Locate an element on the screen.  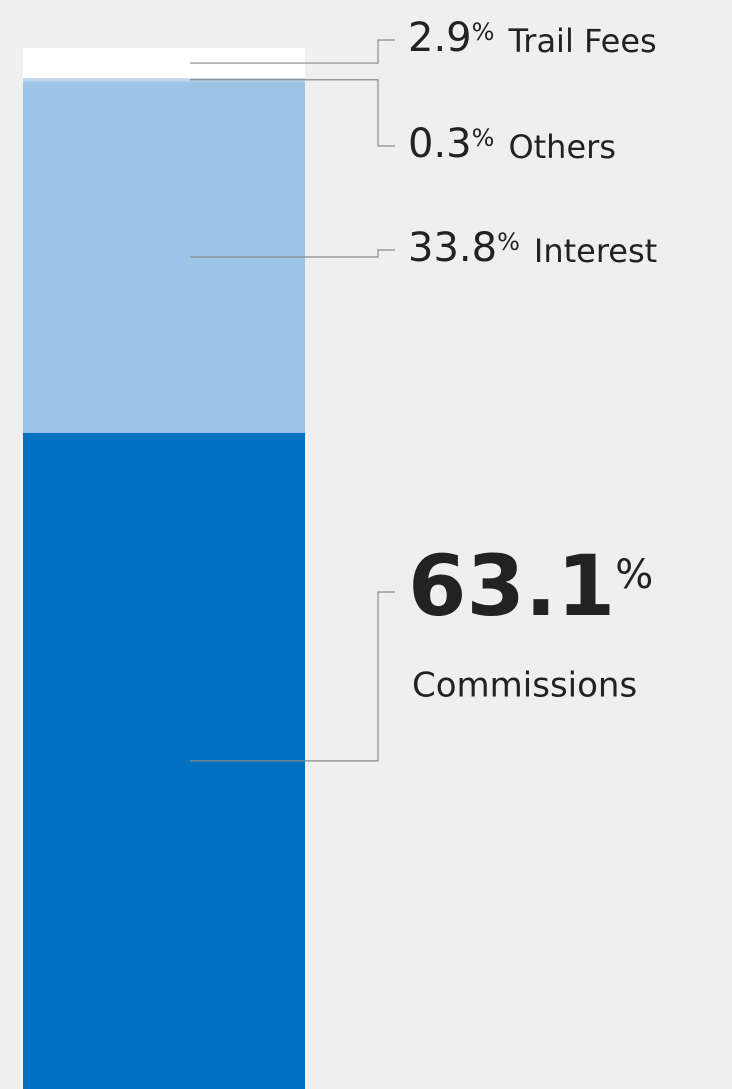
bar-segment is located at coordinates (164, 80).